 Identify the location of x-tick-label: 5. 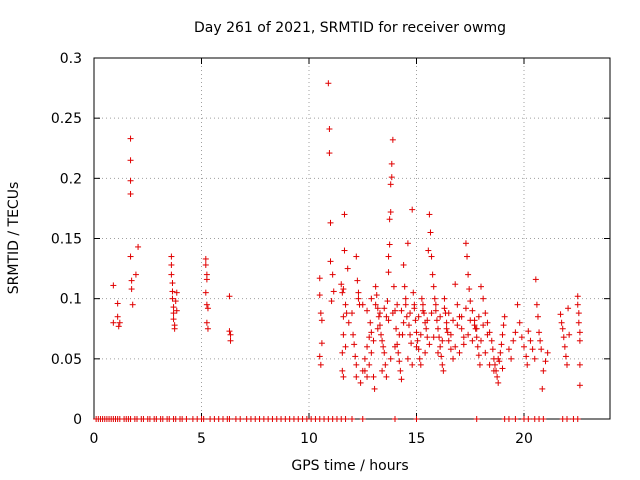
(201, 439).